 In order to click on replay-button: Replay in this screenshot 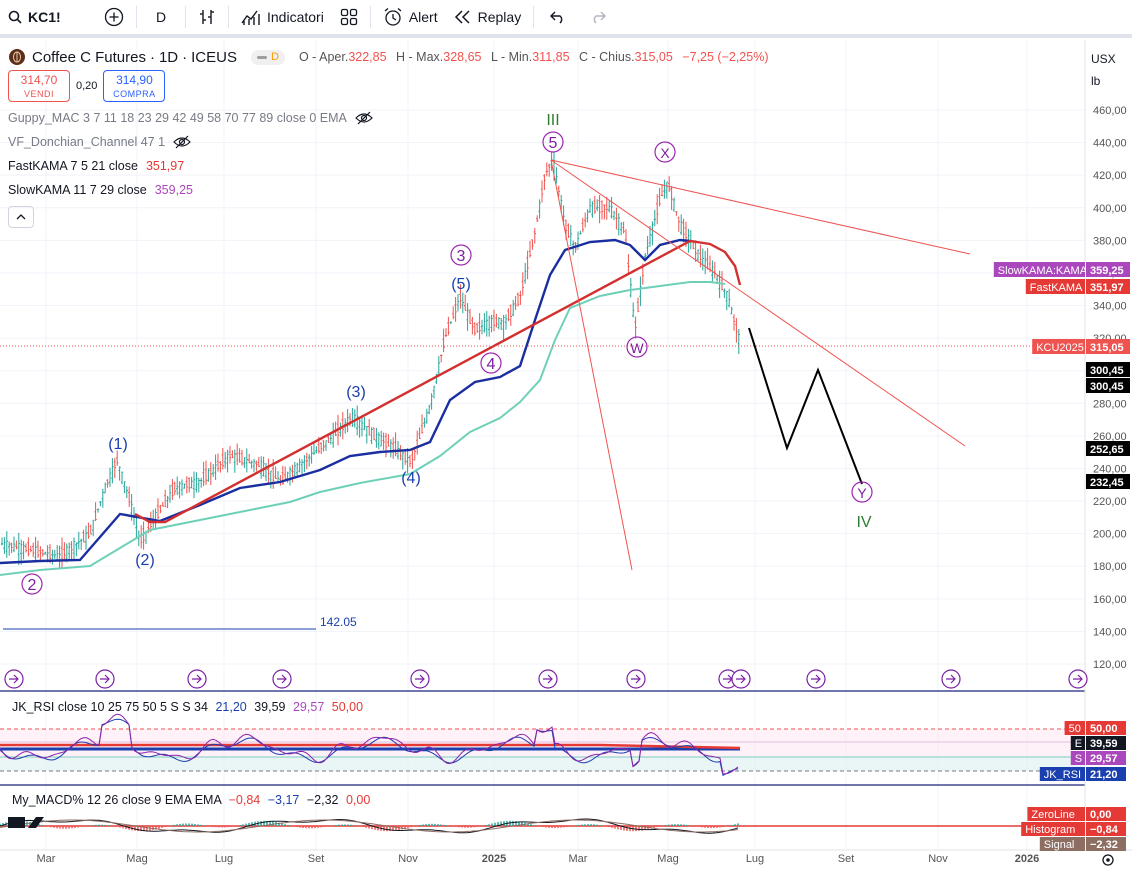, I will do `click(488, 18)`.